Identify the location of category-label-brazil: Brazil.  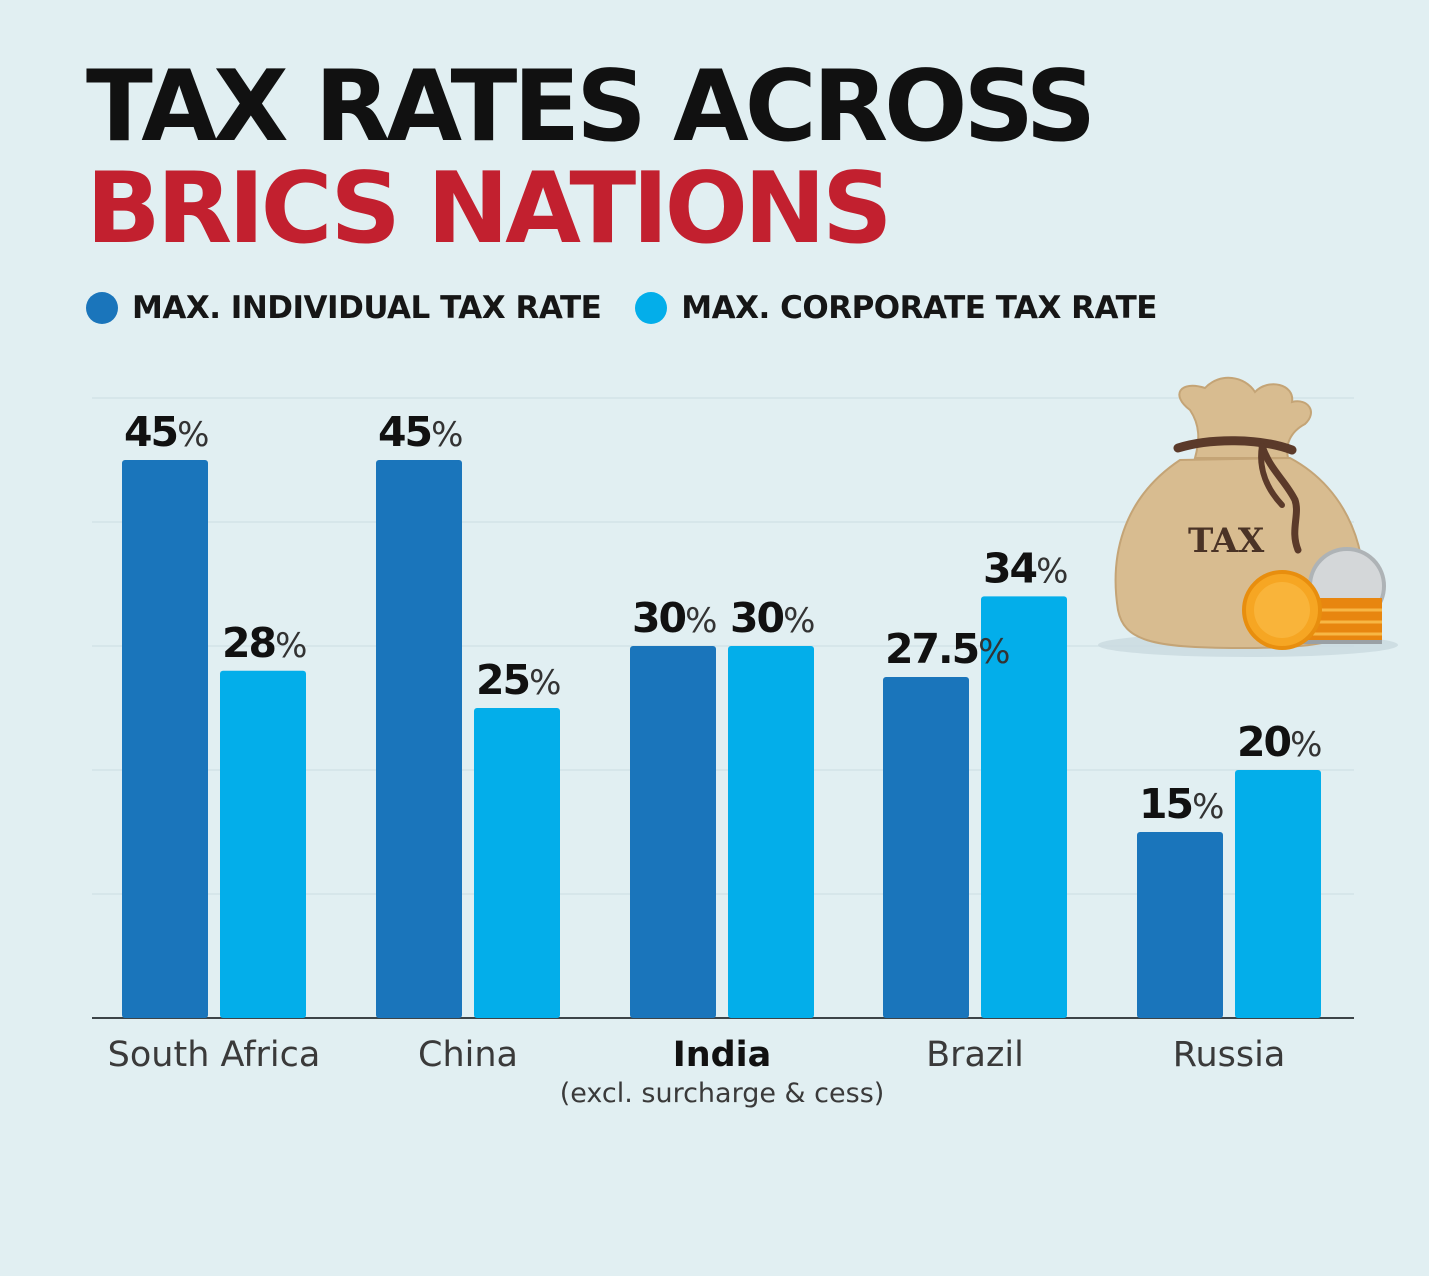
(975, 1055).